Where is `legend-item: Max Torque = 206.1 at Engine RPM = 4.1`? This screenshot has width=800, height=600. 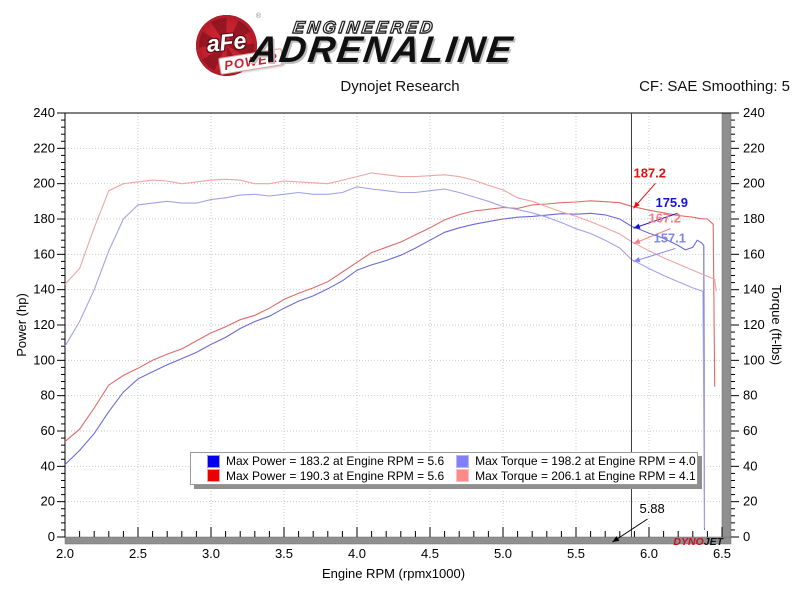
legend-item: Max Torque = 206.1 at Engine RPM = 4.1 is located at coordinates (570, 476).